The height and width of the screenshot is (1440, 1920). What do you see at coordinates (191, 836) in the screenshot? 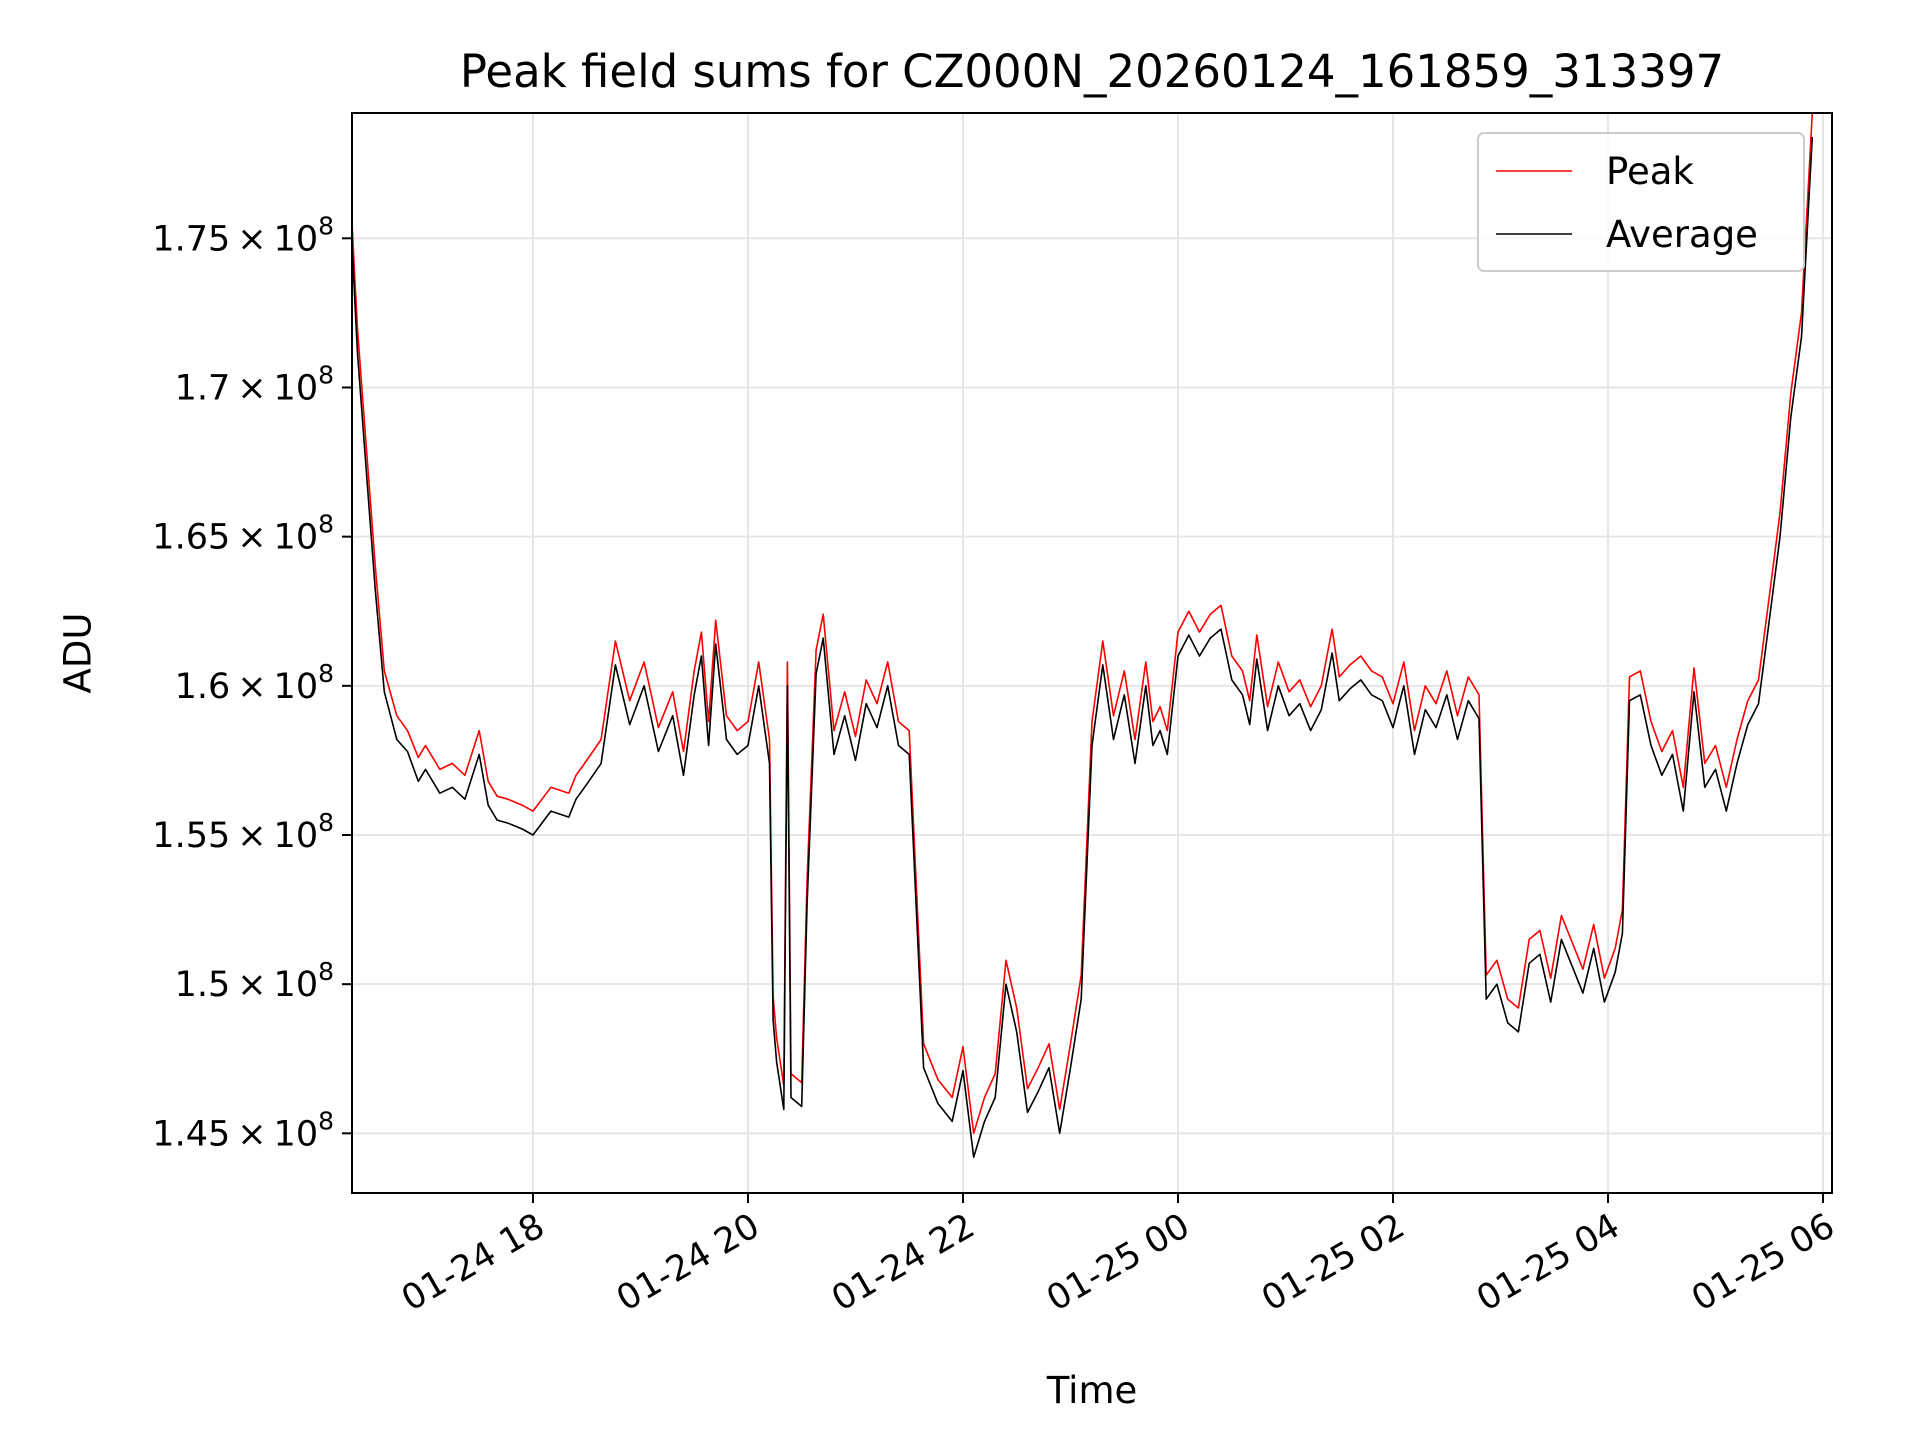
I see `y-tick-mantissa: 1.55` at bounding box center [191, 836].